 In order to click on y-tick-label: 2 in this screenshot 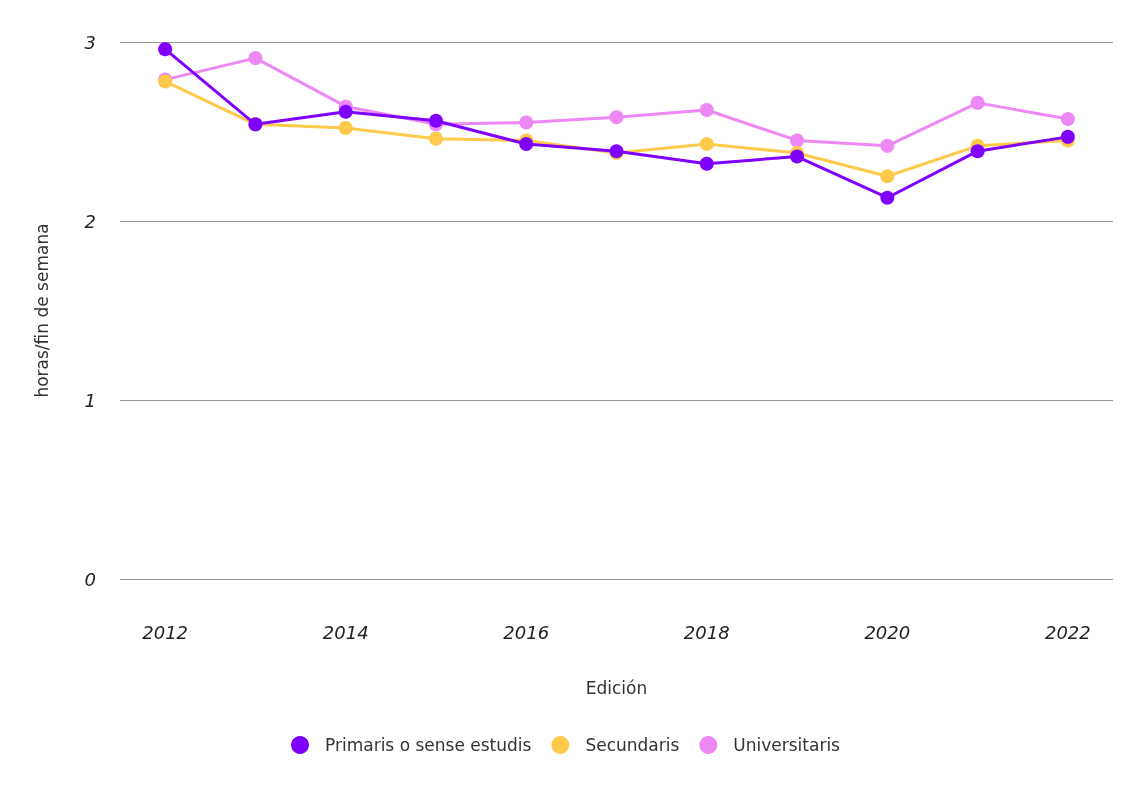, I will do `click(90, 221)`.